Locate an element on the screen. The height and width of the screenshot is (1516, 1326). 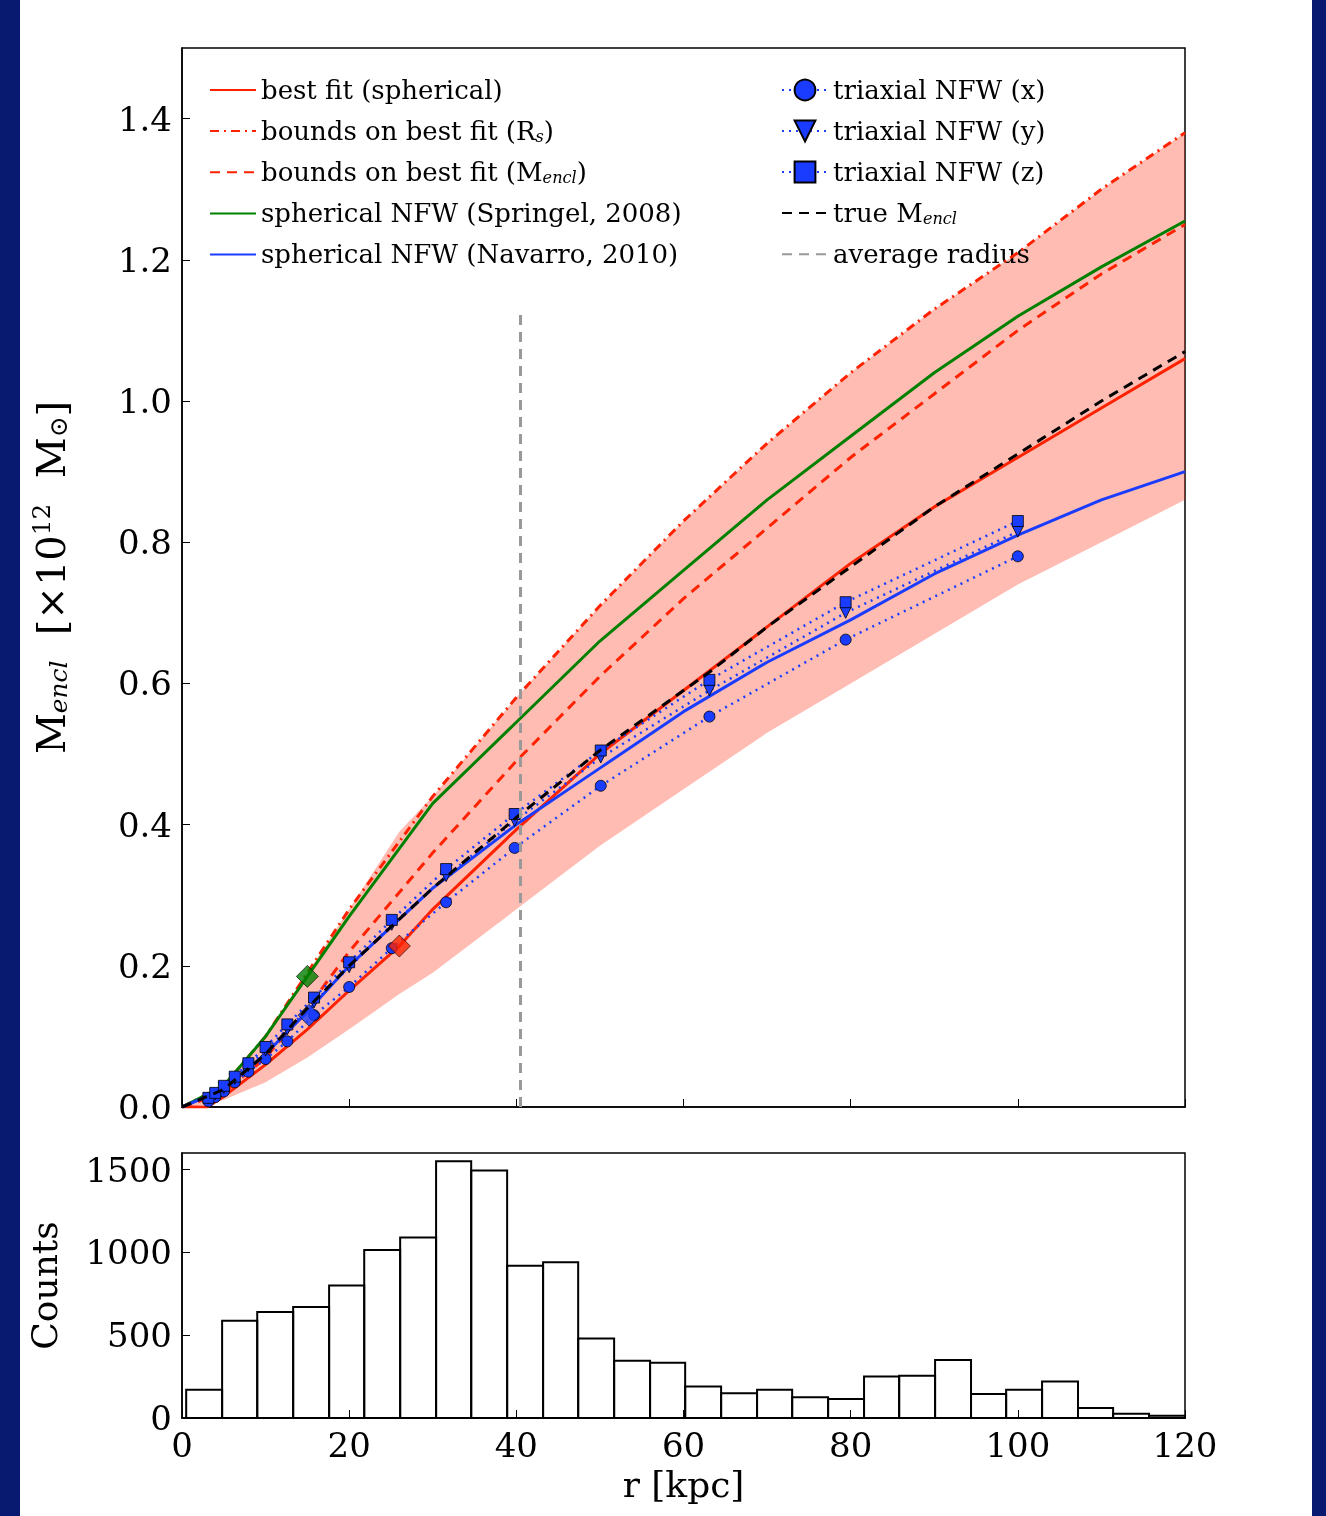
legend-label: triaxial NFW (y) is located at coordinates (939, 131).